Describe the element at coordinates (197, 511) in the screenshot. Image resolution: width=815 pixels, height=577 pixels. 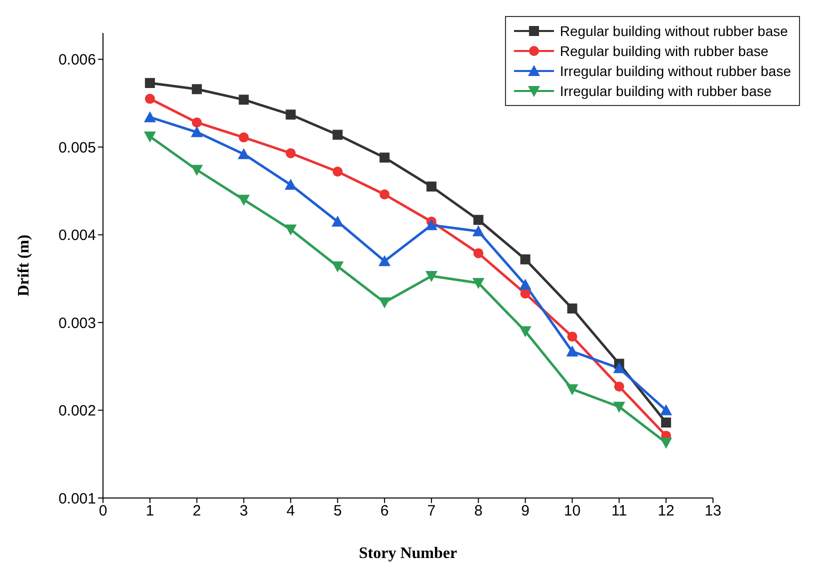
I see `x-tick-label: 2` at that location.